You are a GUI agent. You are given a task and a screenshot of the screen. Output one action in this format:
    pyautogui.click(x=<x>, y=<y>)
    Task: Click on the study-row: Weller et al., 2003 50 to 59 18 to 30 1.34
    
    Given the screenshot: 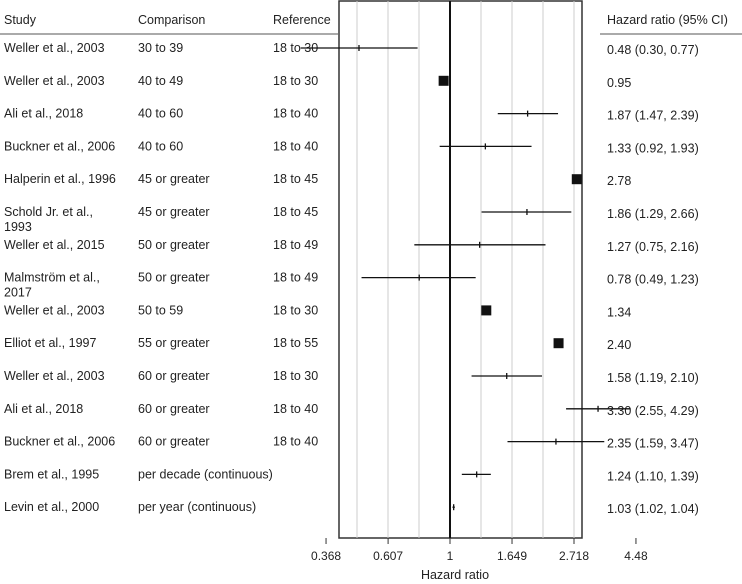 What is the action you would take?
    pyautogui.click(x=317, y=311)
    